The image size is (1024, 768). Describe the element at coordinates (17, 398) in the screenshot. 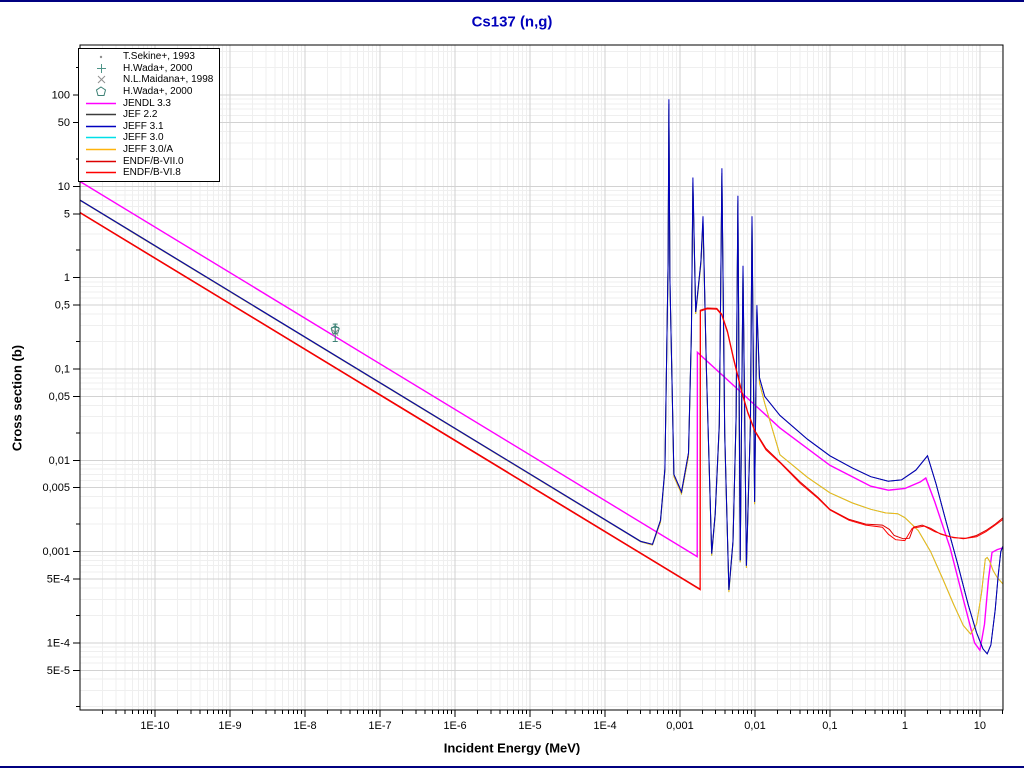

I see `y-axis-label: Cross section (b)` at that location.